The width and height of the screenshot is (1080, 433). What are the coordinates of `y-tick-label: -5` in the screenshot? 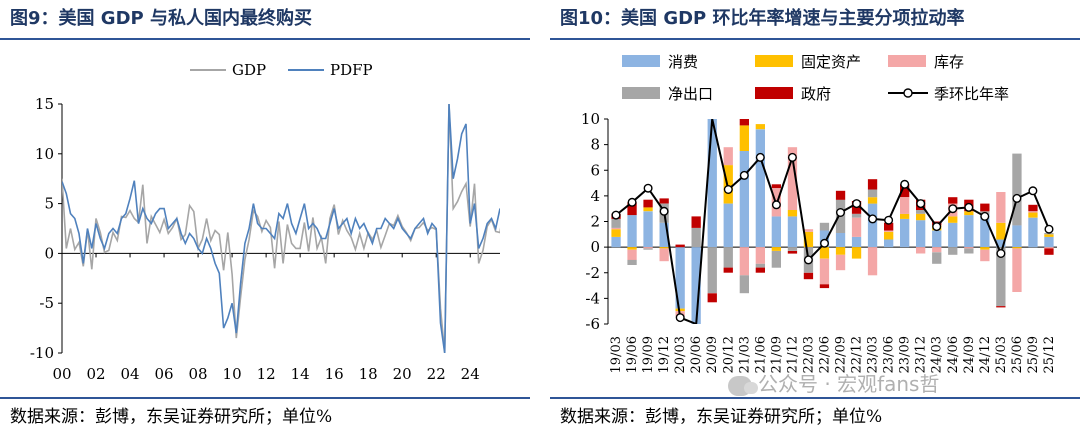 It's located at (46, 303).